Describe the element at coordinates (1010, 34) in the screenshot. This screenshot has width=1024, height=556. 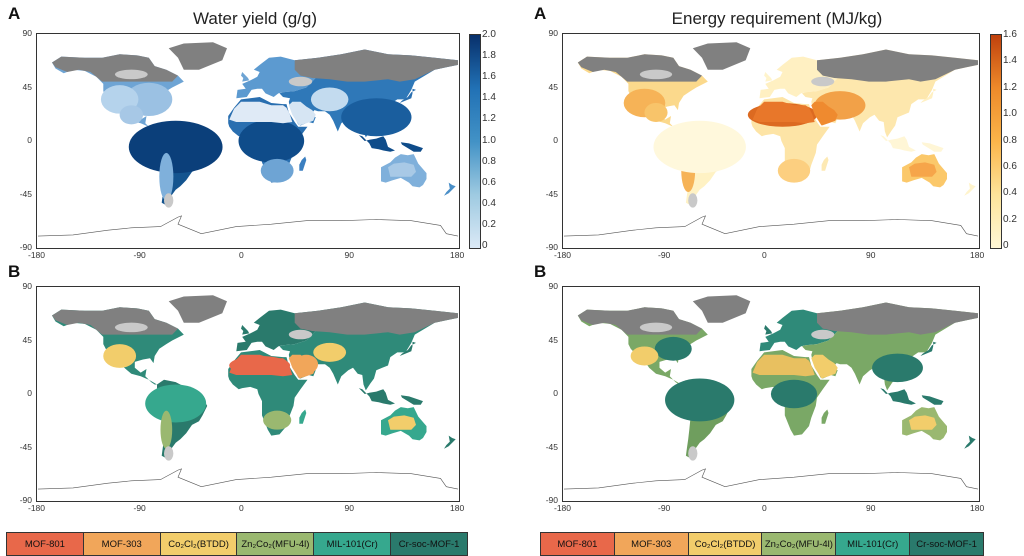
I see `energy-colorbar-tick: 1.6` at that location.